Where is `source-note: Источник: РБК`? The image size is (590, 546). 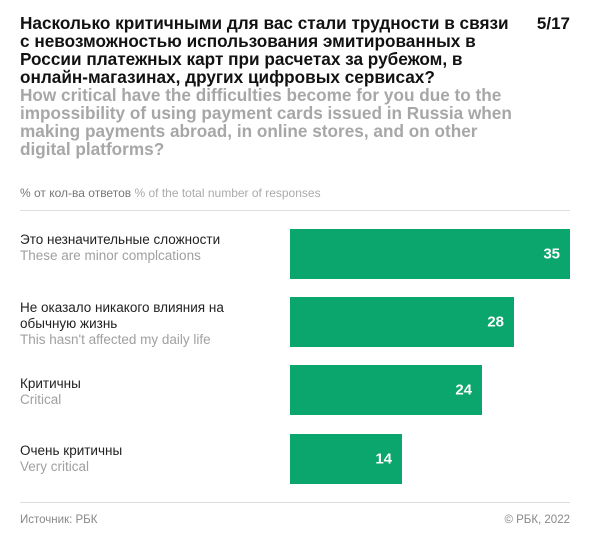 source-note: Источник: РБК is located at coordinates (59, 520).